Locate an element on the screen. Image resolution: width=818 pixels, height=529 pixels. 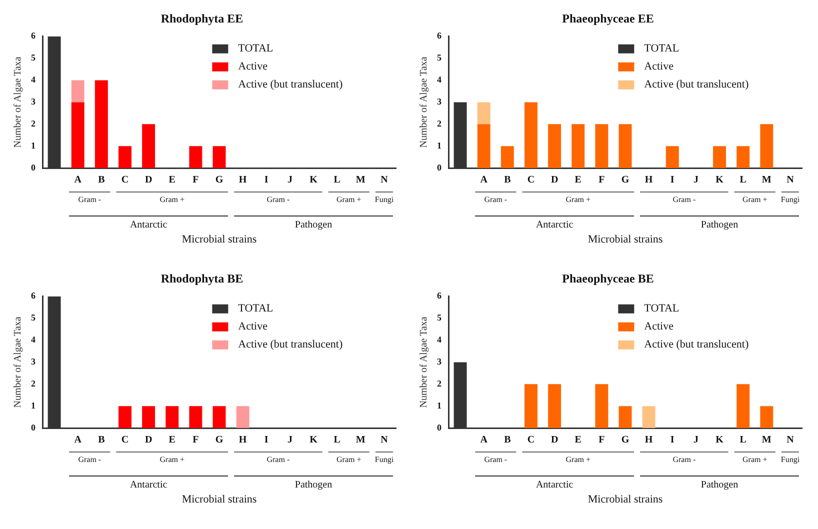
chart-title: Rhodophyta BE is located at coordinates (202, 278).